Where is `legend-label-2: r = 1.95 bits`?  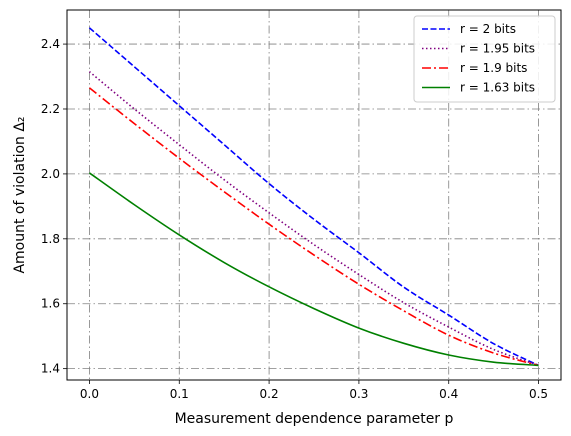 legend-label-2: r = 1.95 bits is located at coordinates (497, 49).